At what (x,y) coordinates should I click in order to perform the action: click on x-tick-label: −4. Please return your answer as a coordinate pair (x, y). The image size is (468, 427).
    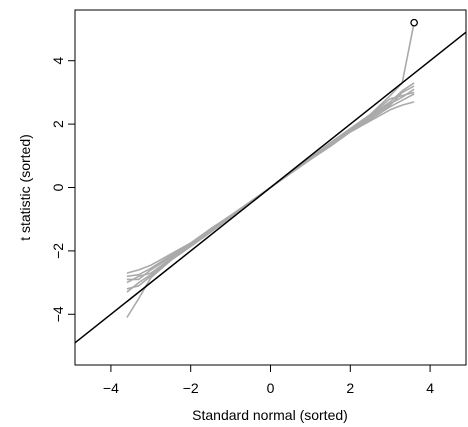
    Looking at the image, I should click on (111, 388).